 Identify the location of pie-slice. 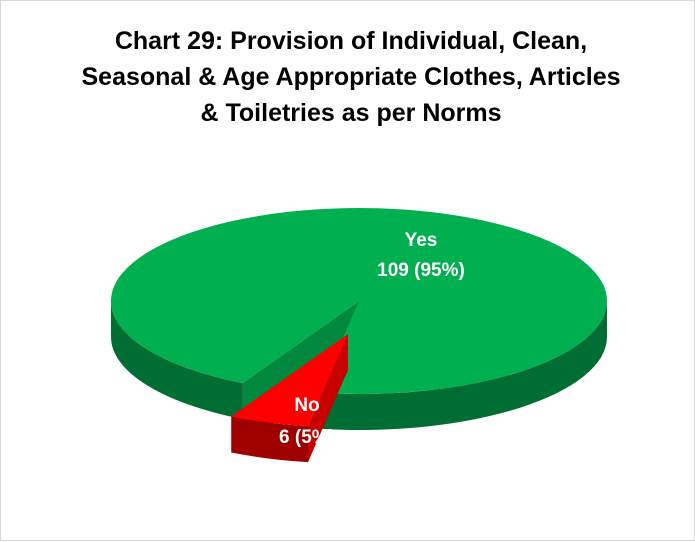
(289, 380).